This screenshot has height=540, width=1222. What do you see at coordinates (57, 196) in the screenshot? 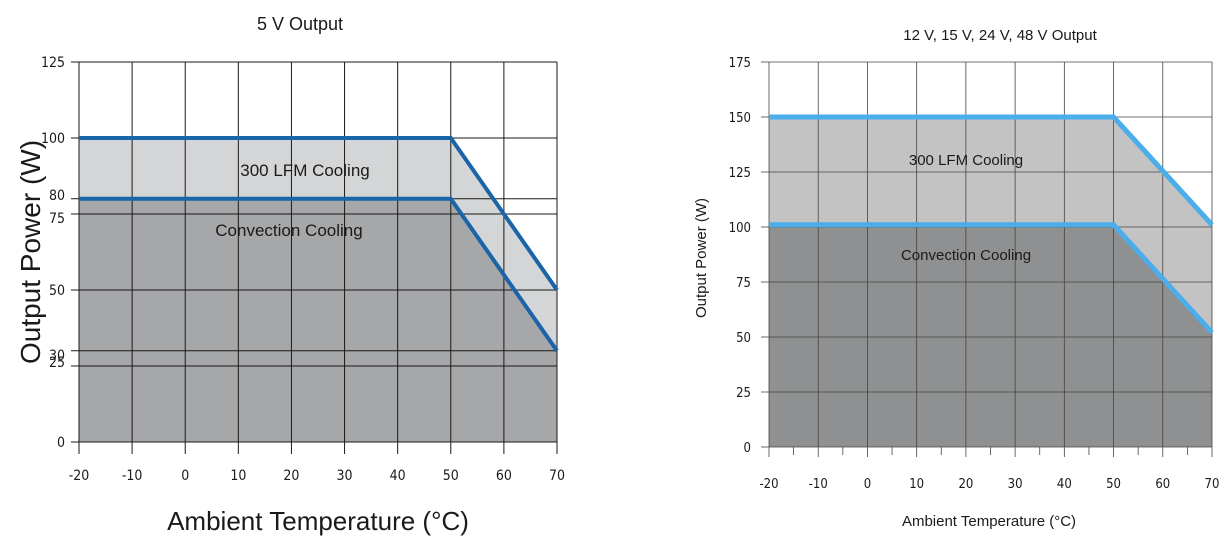
I see `y-tick-label: 80` at bounding box center [57, 196].